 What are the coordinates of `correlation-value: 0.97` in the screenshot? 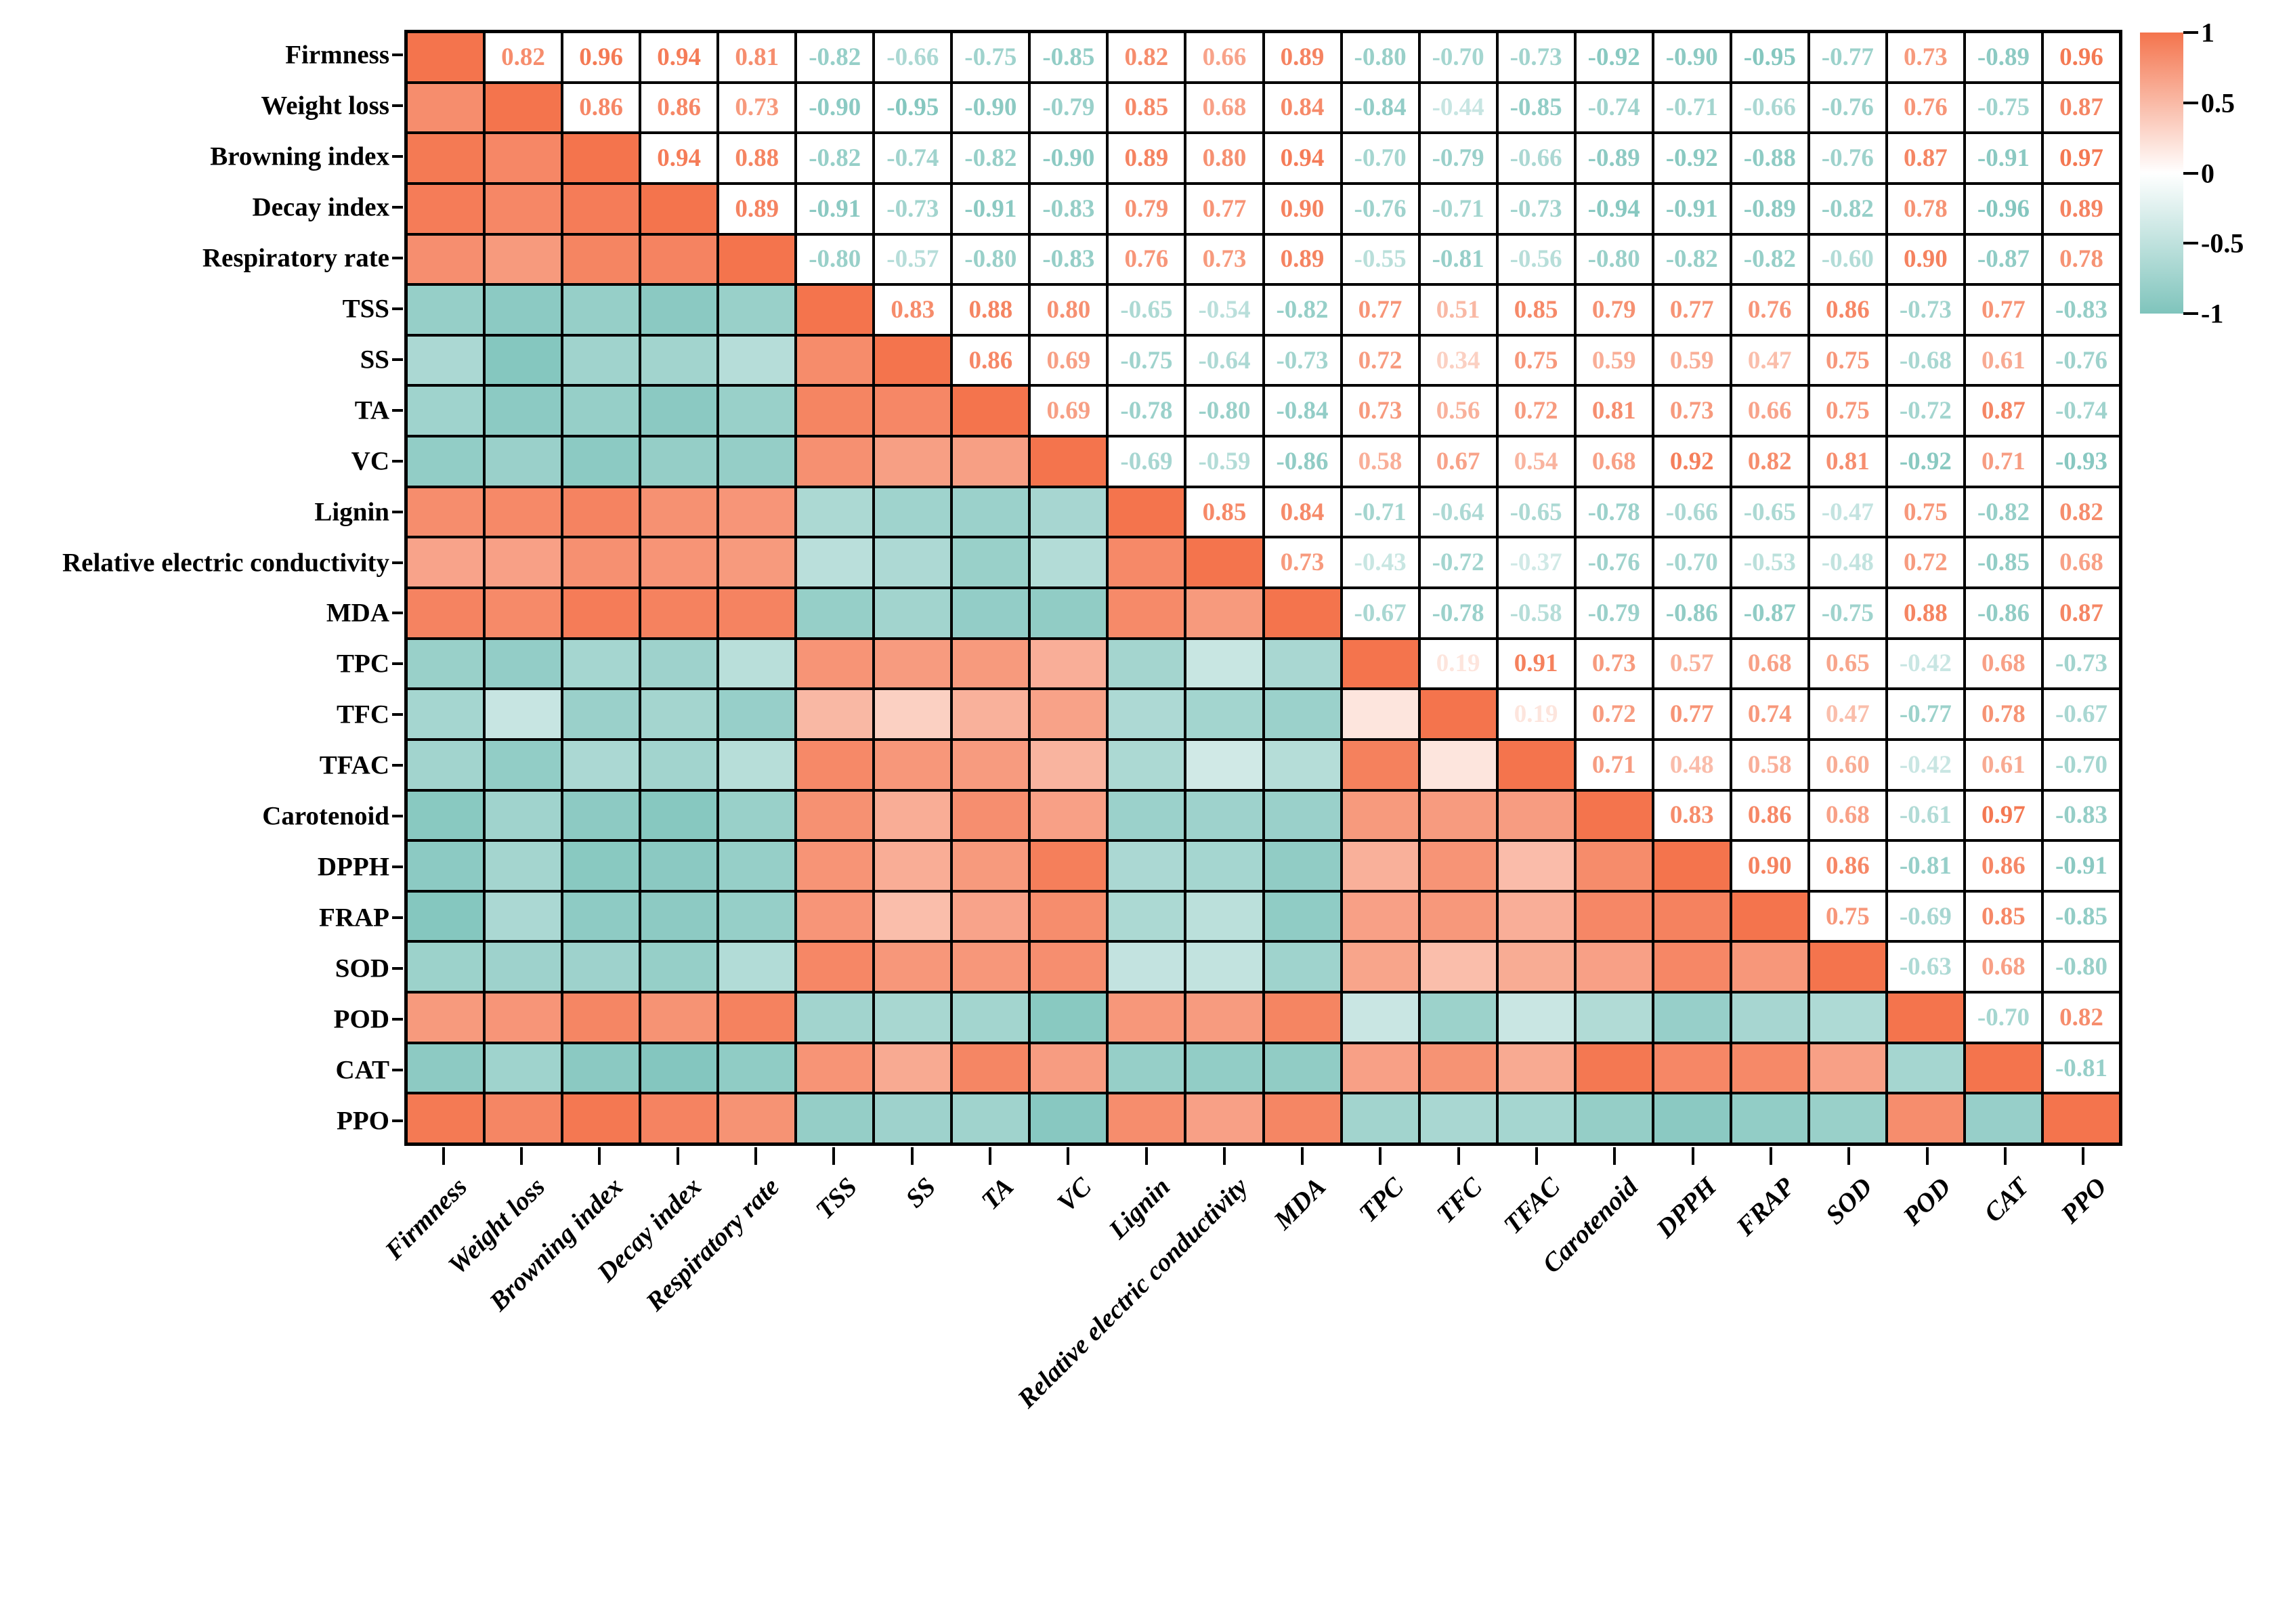 It's located at (2081, 158).